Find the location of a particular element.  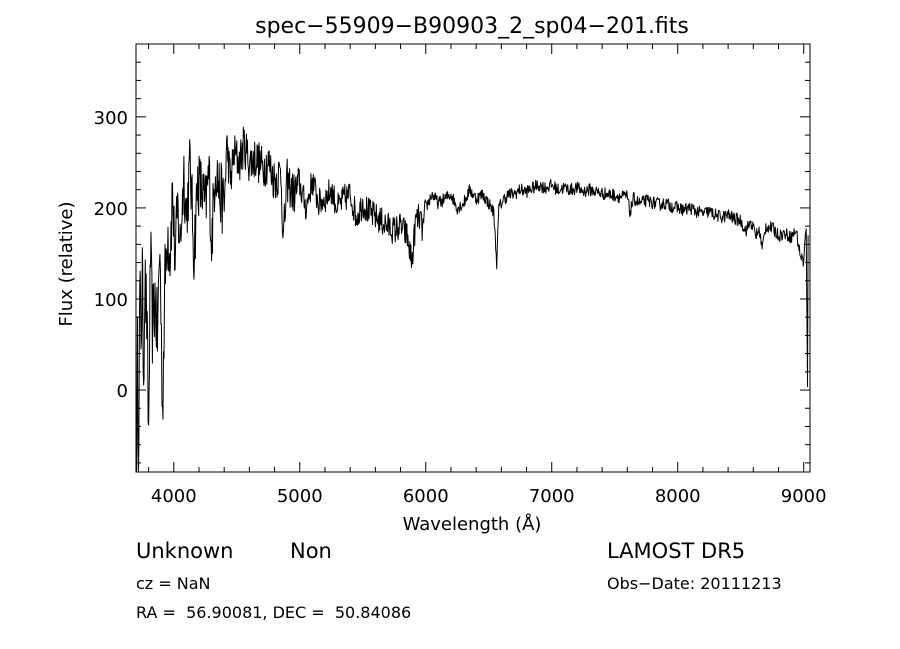

redshift-value: cz = NaN is located at coordinates (173, 583).